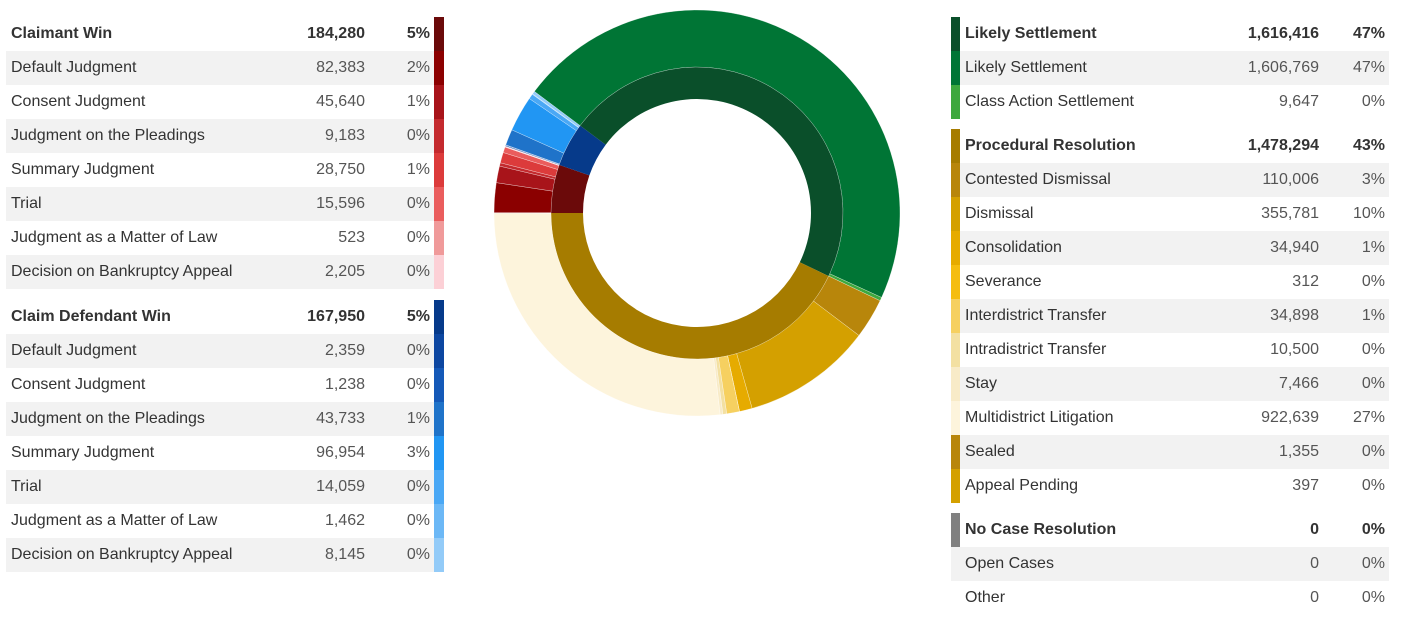 The width and height of the screenshot is (1405, 622). Describe the element at coordinates (1290, 213) in the screenshot. I see `row-count: 355,781` at that location.